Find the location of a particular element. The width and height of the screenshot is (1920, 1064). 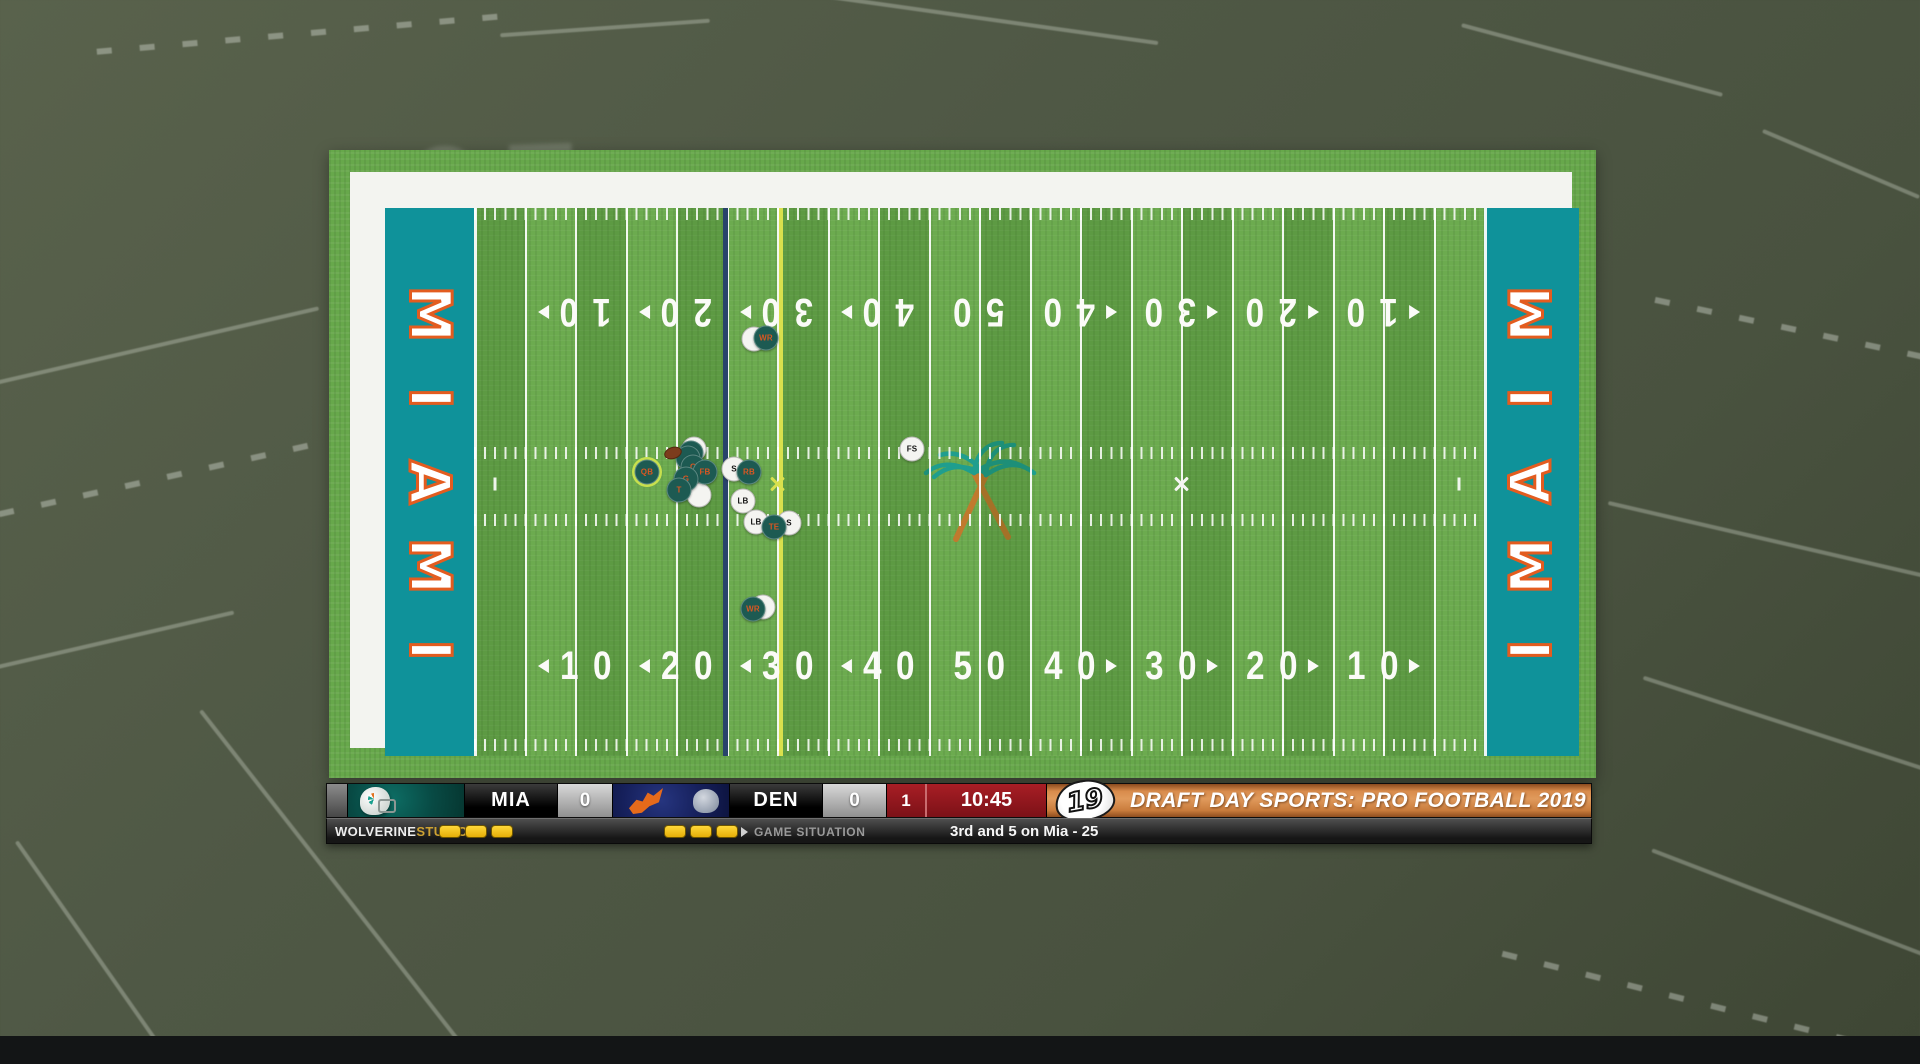

inbound-hashmarks-upper is located at coordinates (979, 453).